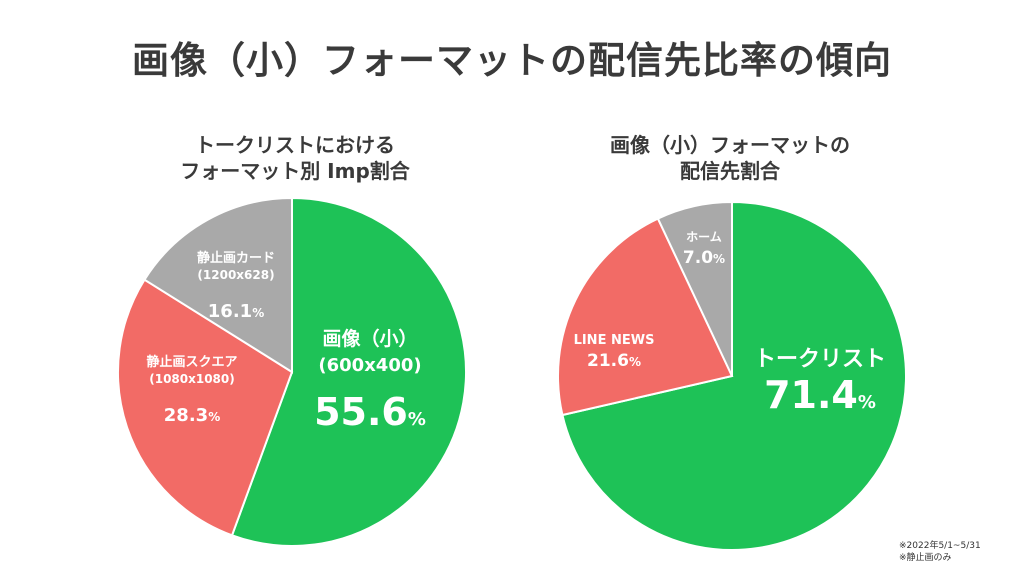  I want to click on chart-1-title-line-2: フォーマット別 Imp割合, so click(295, 171).